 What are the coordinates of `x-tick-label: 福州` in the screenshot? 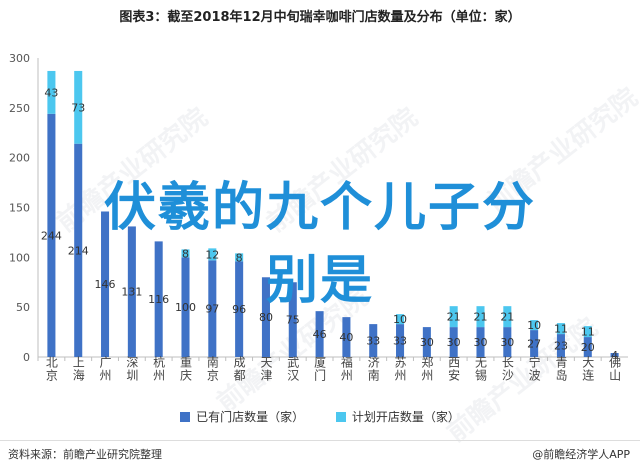 It's located at (346, 368).